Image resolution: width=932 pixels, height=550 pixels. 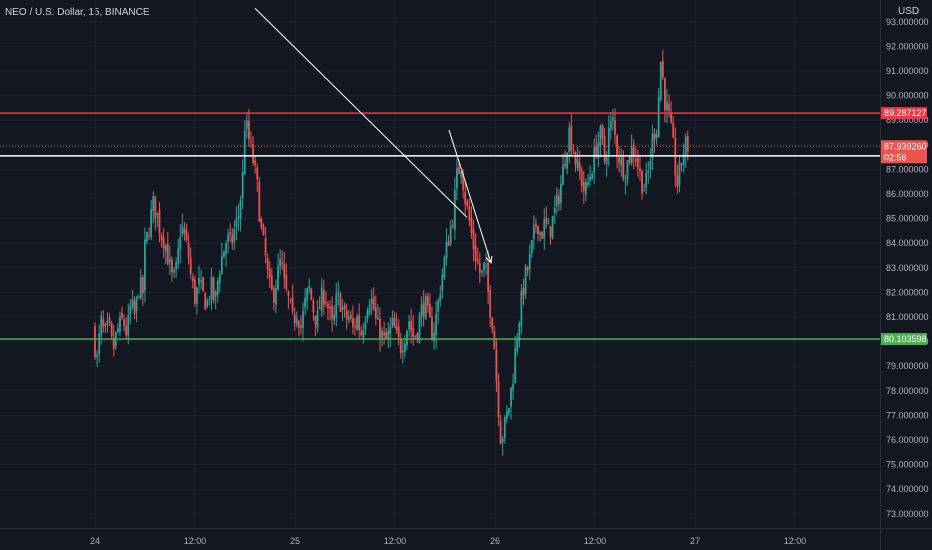 I want to click on y-tick-label: 83.000000, so click(x=907, y=268).